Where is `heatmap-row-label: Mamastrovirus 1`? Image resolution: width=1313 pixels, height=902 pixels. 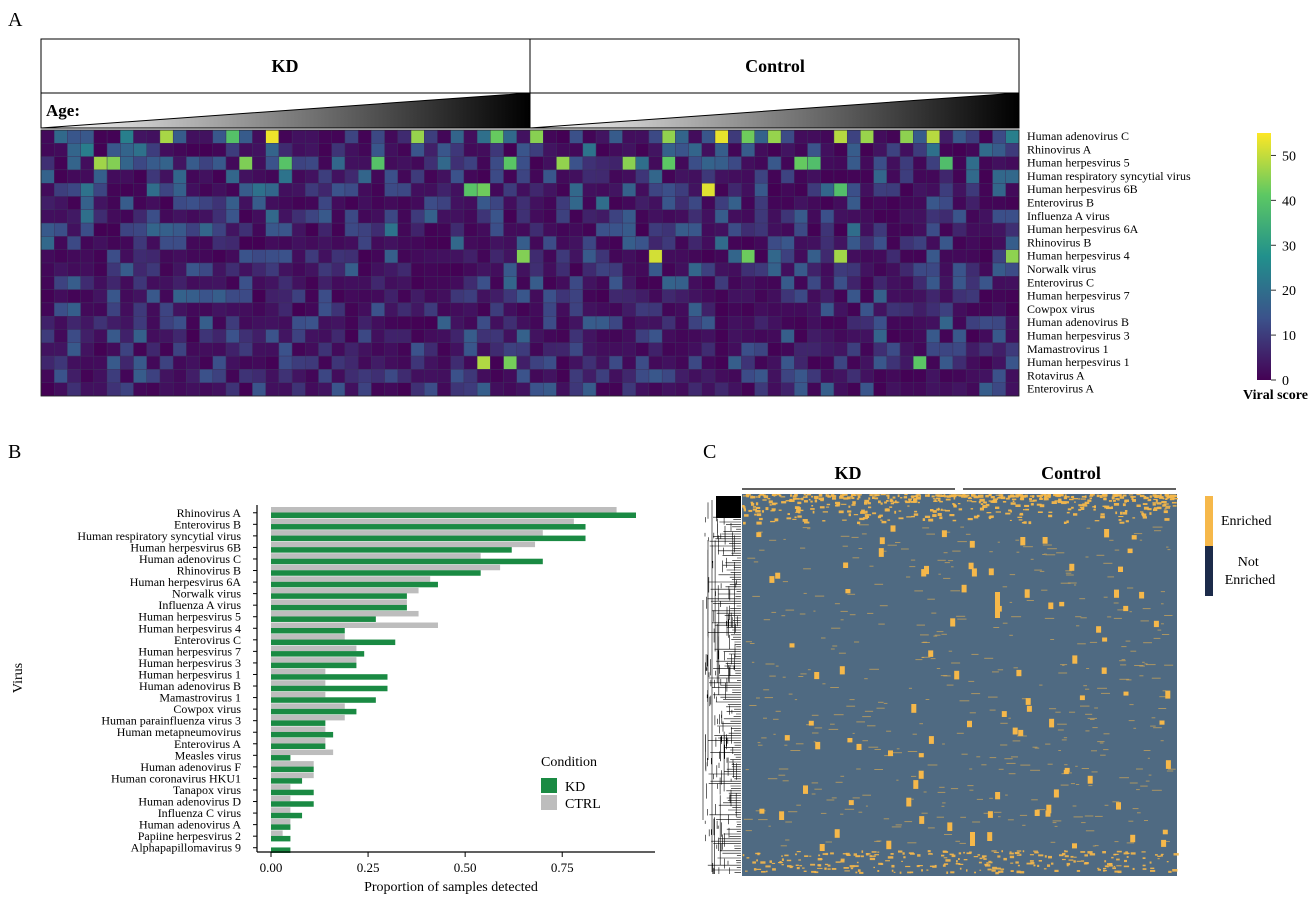 heatmap-row-label: Mamastrovirus 1 is located at coordinates (1068, 349).